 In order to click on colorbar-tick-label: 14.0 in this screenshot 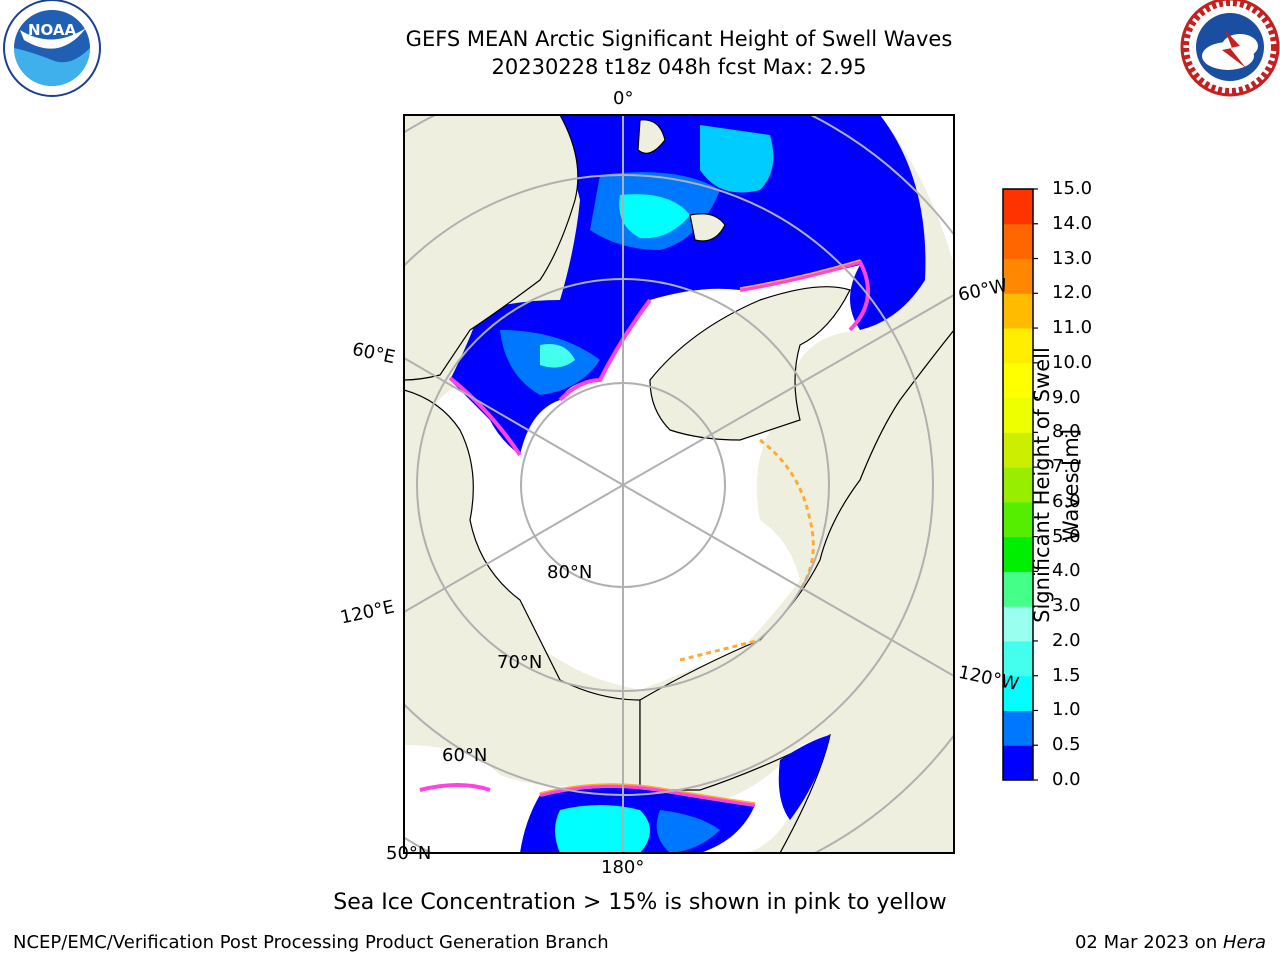, I will do `click(1072, 223)`.